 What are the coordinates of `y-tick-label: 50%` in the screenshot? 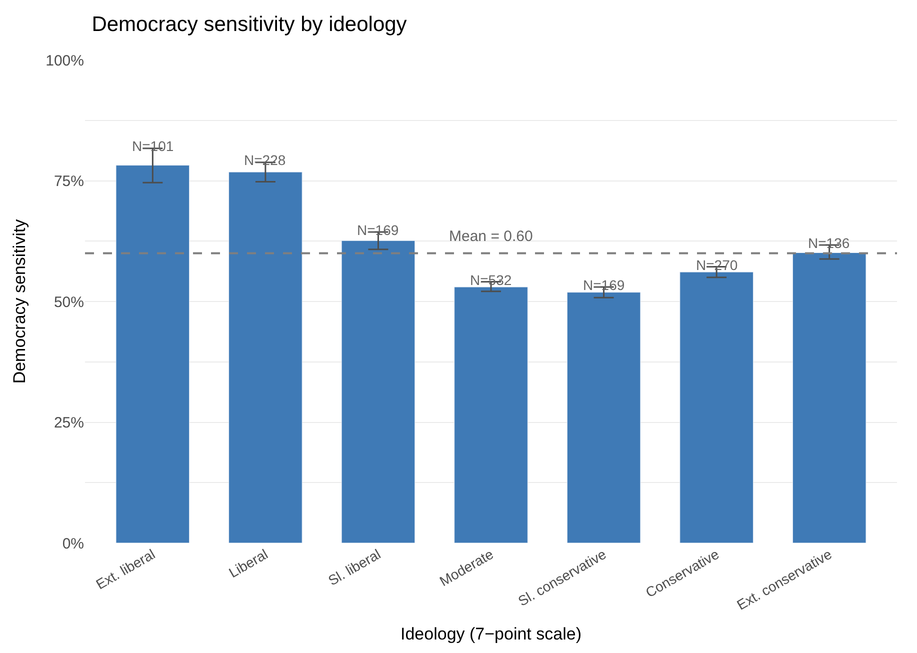 It's located at (69, 302).